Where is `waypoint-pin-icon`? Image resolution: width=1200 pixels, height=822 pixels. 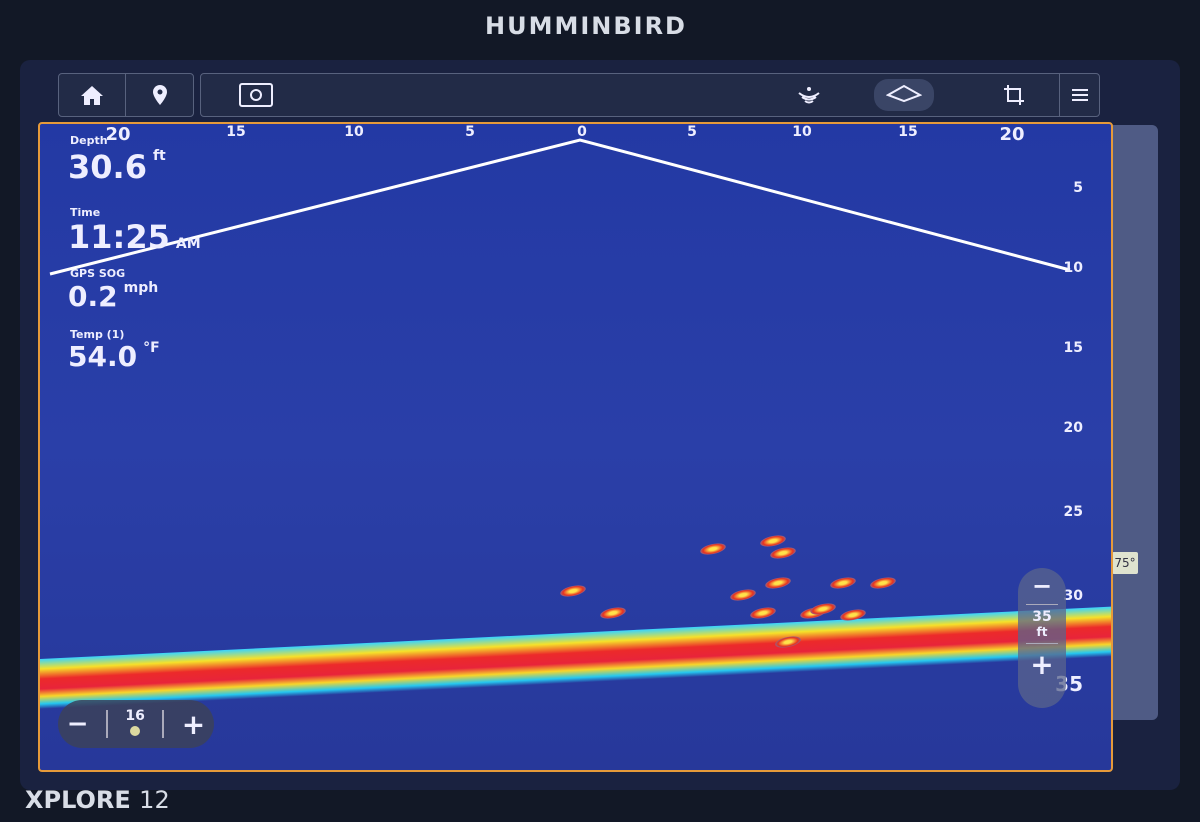
waypoint-pin-icon is located at coordinates (159, 95).